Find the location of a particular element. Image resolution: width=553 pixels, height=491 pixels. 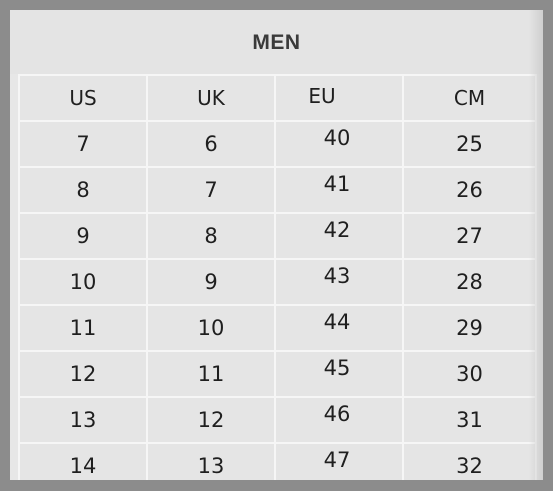

cell-cm: 29 is located at coordinates (469, 328).